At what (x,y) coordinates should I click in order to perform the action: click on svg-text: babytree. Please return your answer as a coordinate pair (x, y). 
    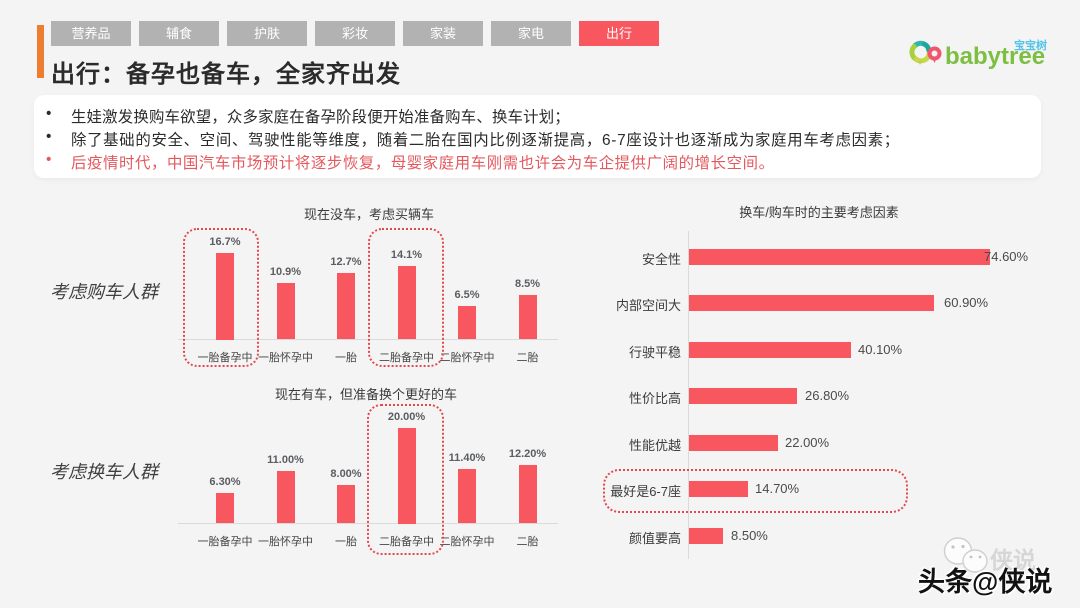
    Looking at the image, I should click on (995, 56).